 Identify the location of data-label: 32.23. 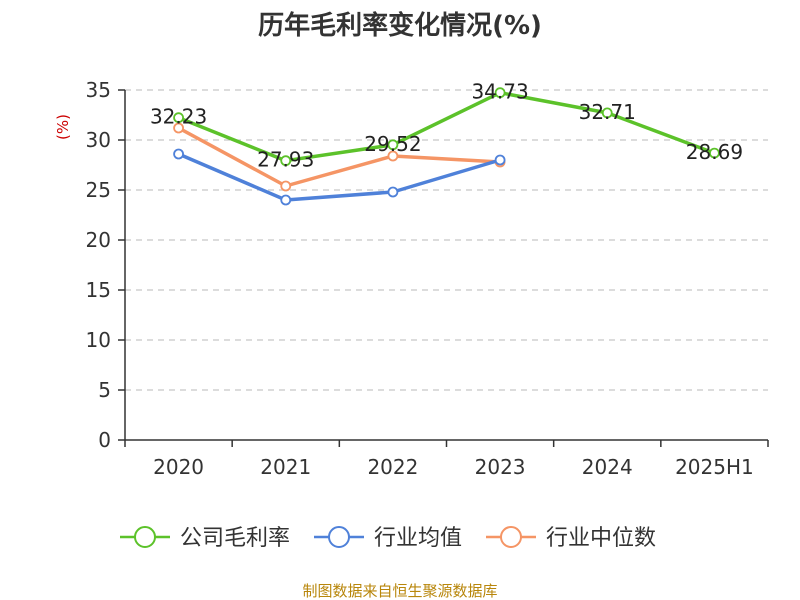
(178, 117).